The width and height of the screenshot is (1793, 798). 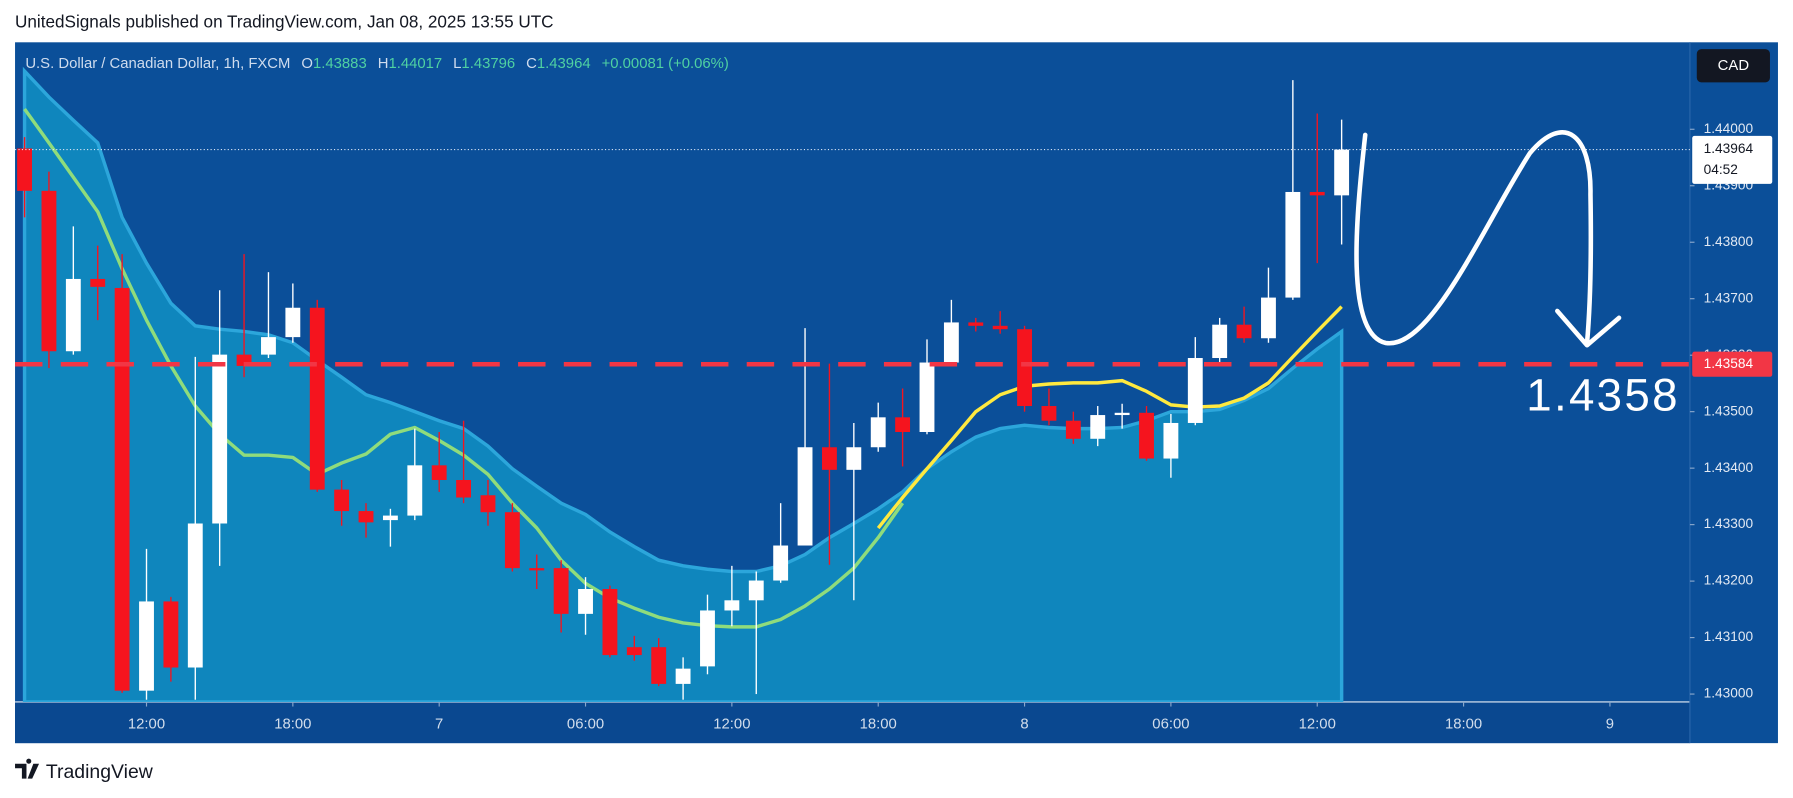 What do you see at coordinates (340, 64) in the screenshot?
I see `legend-value: 1.43883` at bounding box center [340, 64].